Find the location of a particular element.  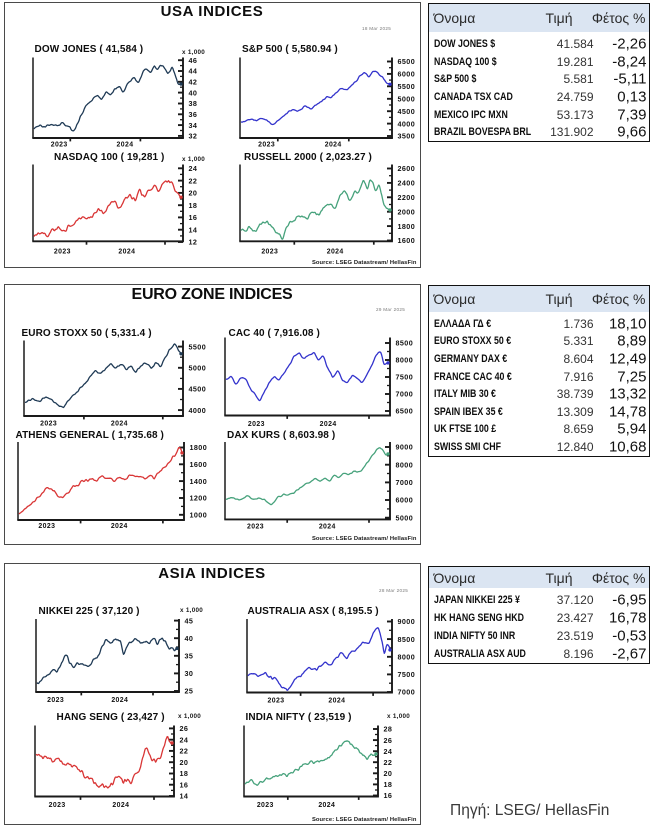

svg-text: 36 is located at coordinates (193, 114).